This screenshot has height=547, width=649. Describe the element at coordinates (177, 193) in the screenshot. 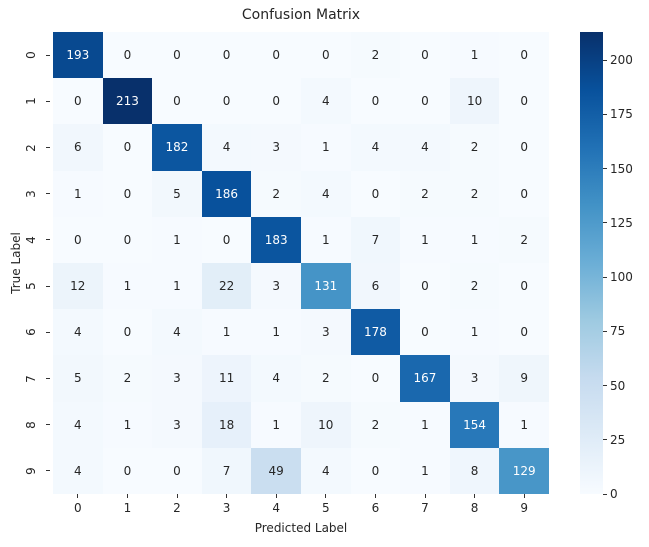

I see `heatmap-cell: 5` at that location.